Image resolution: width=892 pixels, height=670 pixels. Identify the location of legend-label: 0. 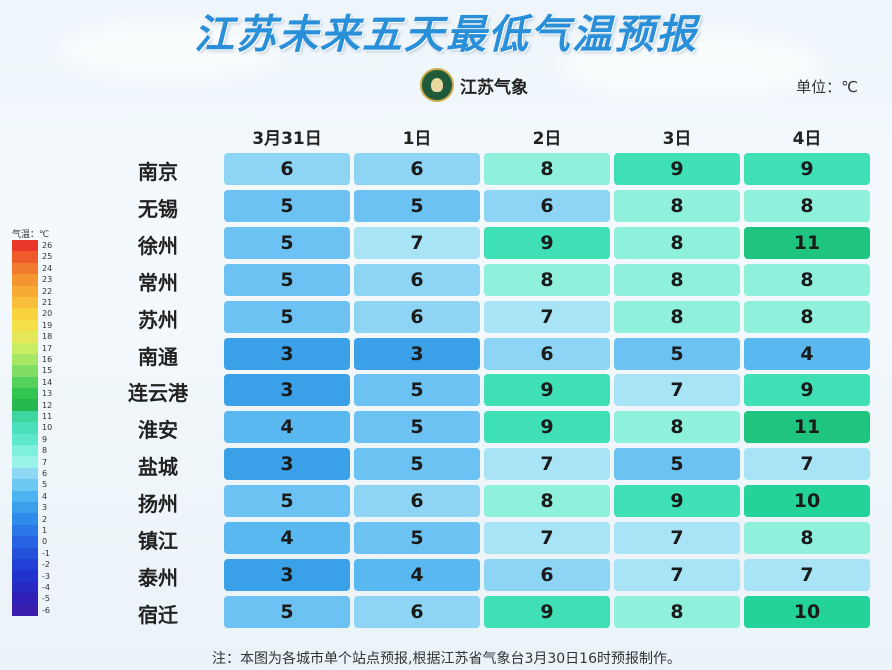
(45, 542).